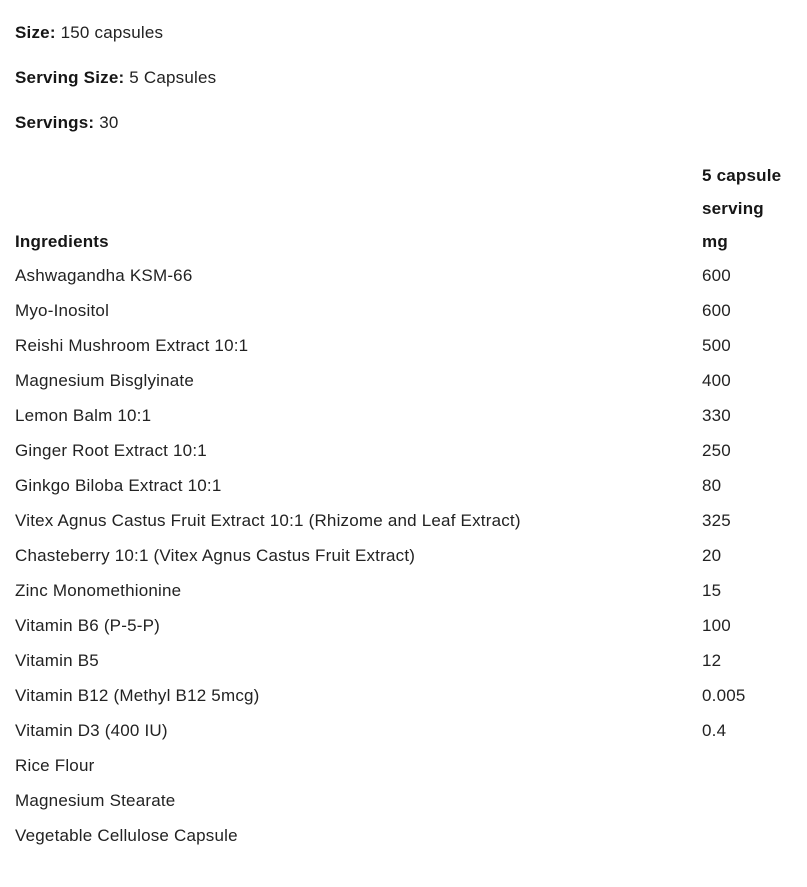 This screenshot has height=887, width=807. What do you see at coordinates (733, 208) in the screenshot?
I see `amount-header-line-2: serving` at bounding box center [733, 208].